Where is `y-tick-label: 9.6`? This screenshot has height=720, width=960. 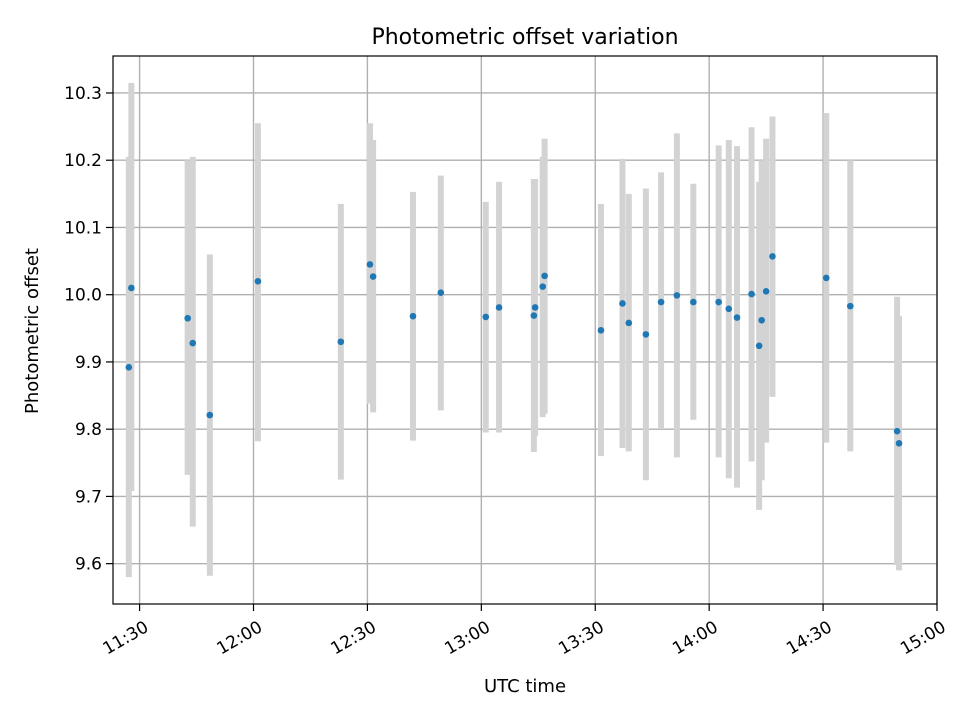
y-tick-label: 9.6 is located at coordinates (88, 565).